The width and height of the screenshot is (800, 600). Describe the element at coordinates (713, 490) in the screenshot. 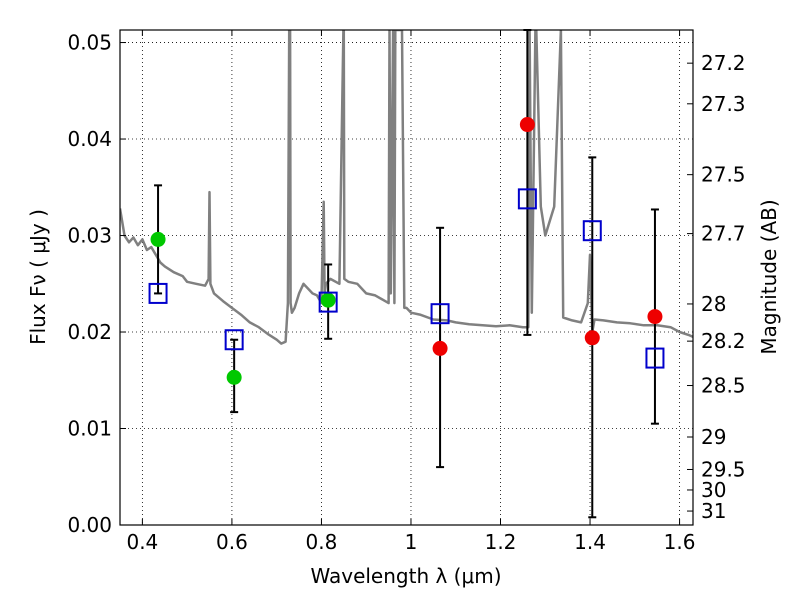

I see `magnitude-tick-label: 30` at that location.